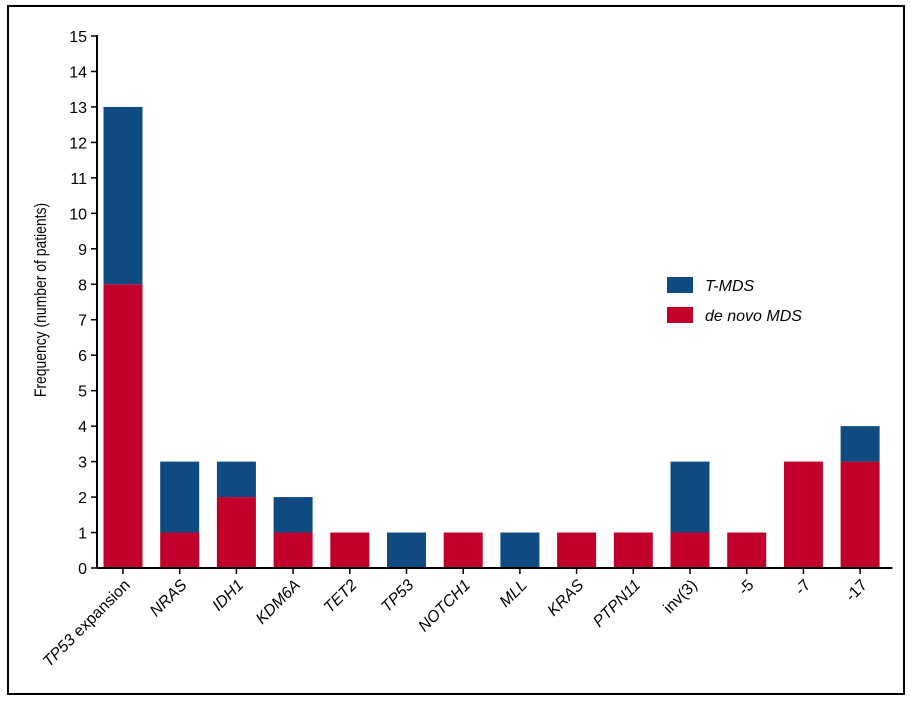 This screenshot has height=701, width=910. I want to click on x-tick-label: KDM6A, so click(278, 602).